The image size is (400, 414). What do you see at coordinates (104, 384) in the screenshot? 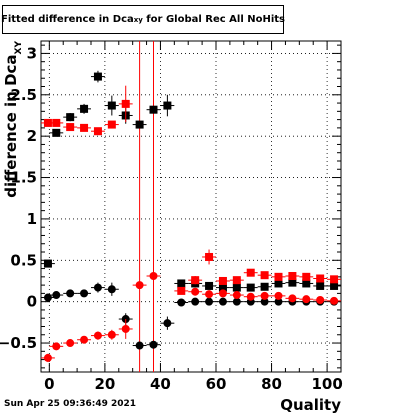
I see `x-tick-label: 20` at bounding box center [104, 384].